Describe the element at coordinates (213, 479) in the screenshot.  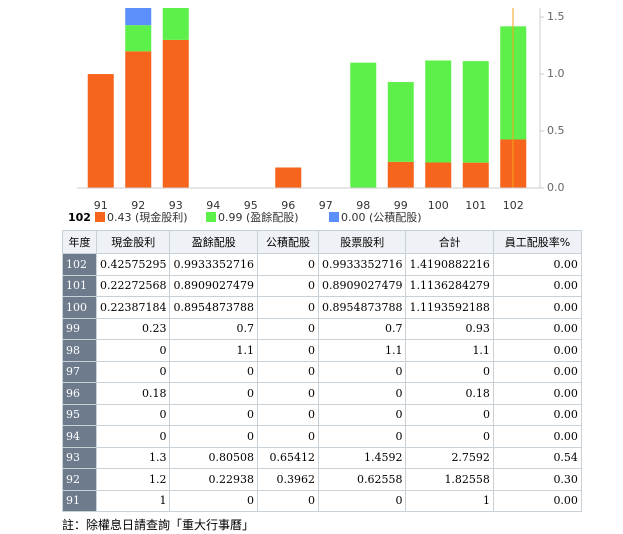
I see `value-cell: 0.22938` at that location.